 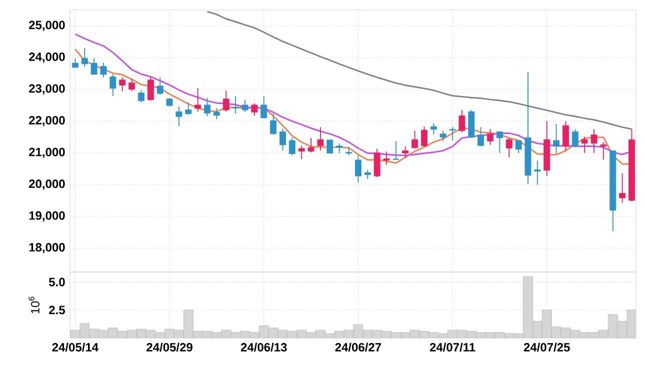 I want to click on x-tick-label: 24/05/14, so click(x=75, y=347).